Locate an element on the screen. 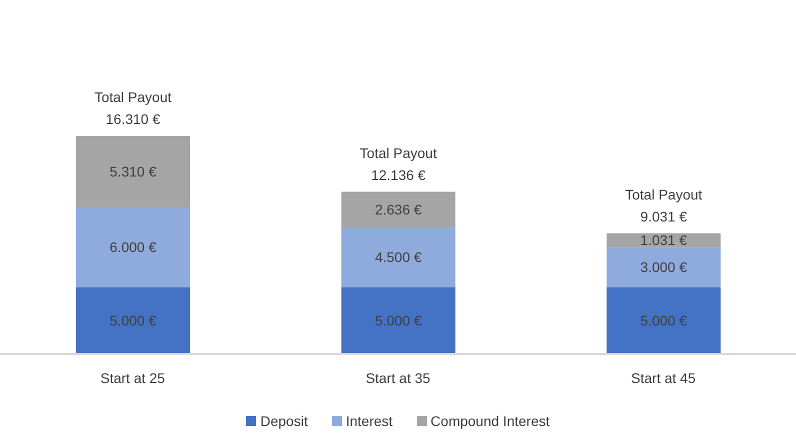  data-label: 3.000 € is located at coordinates (664, 267).